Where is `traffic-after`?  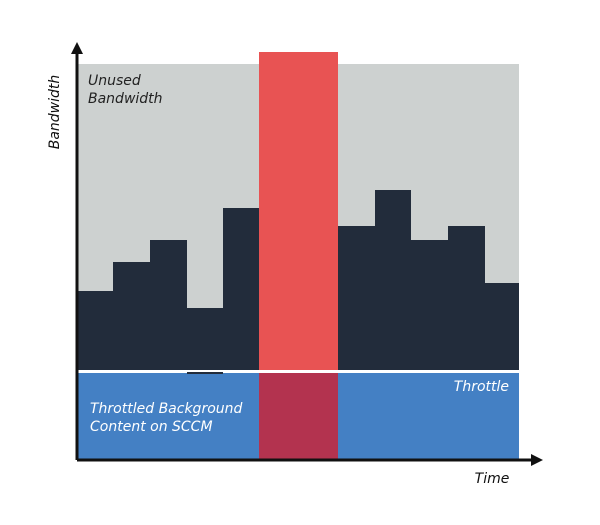
traffic-after is located at coordinates (428, 280).